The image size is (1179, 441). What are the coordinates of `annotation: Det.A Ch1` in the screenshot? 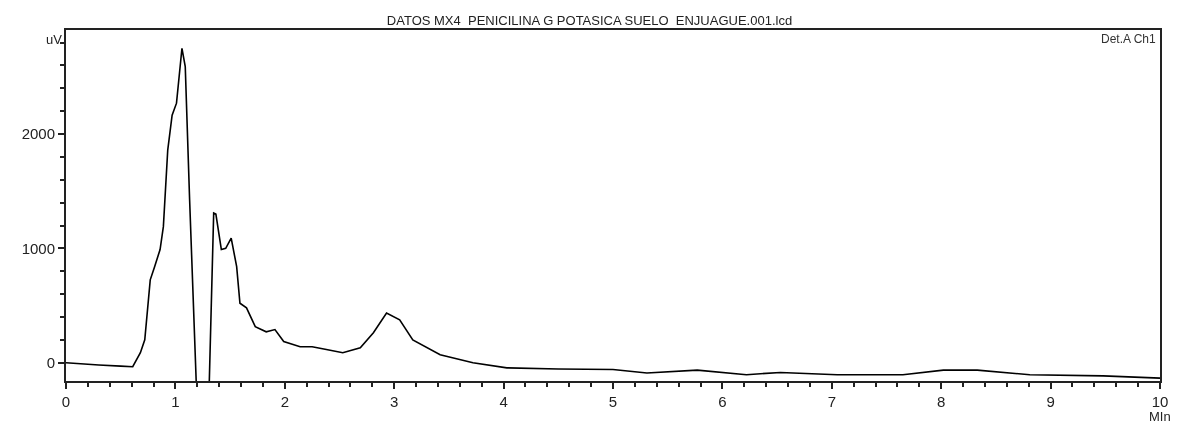 It's located at (1129, 39).